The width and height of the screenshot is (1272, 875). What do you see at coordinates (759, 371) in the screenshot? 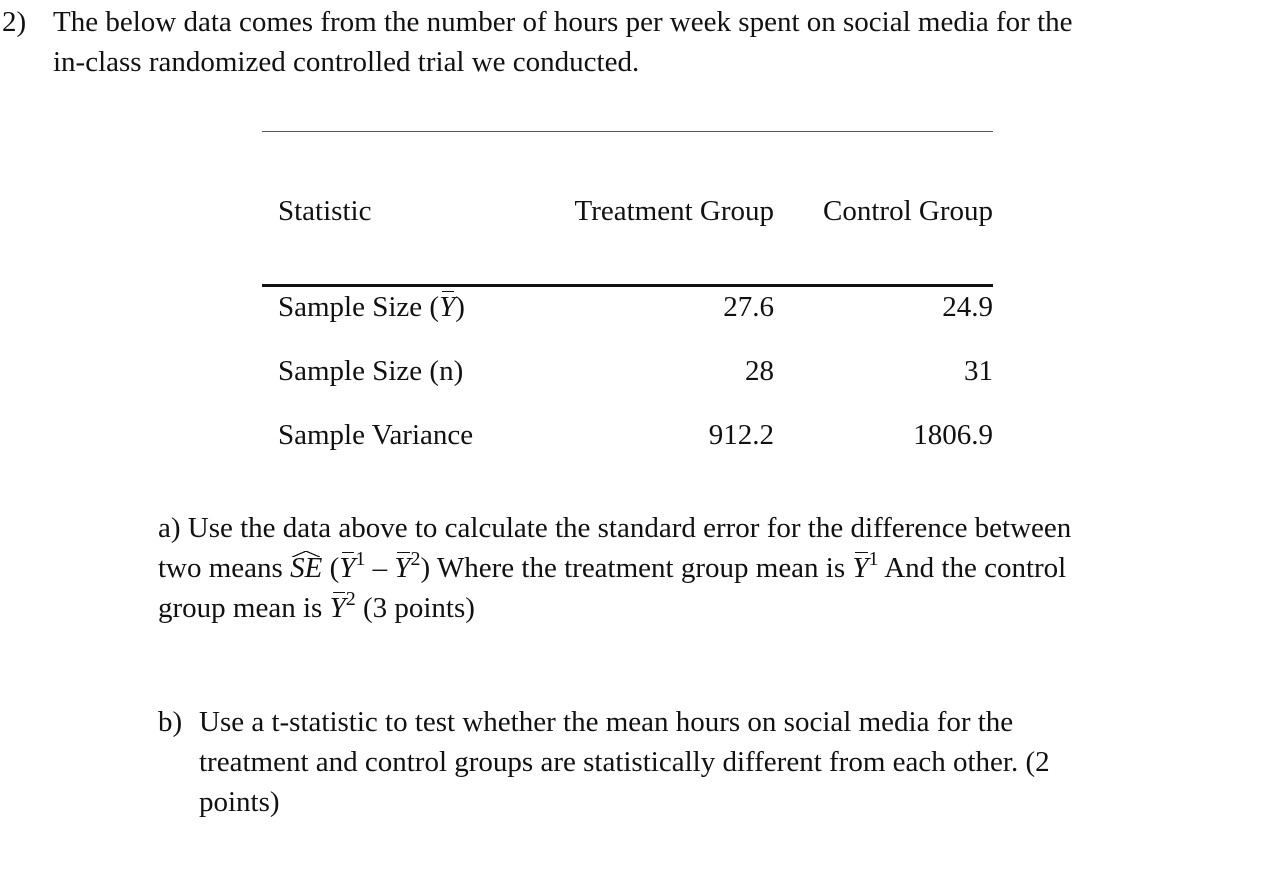
I see `treatment-value: 28` at bounding box center [759, 371].